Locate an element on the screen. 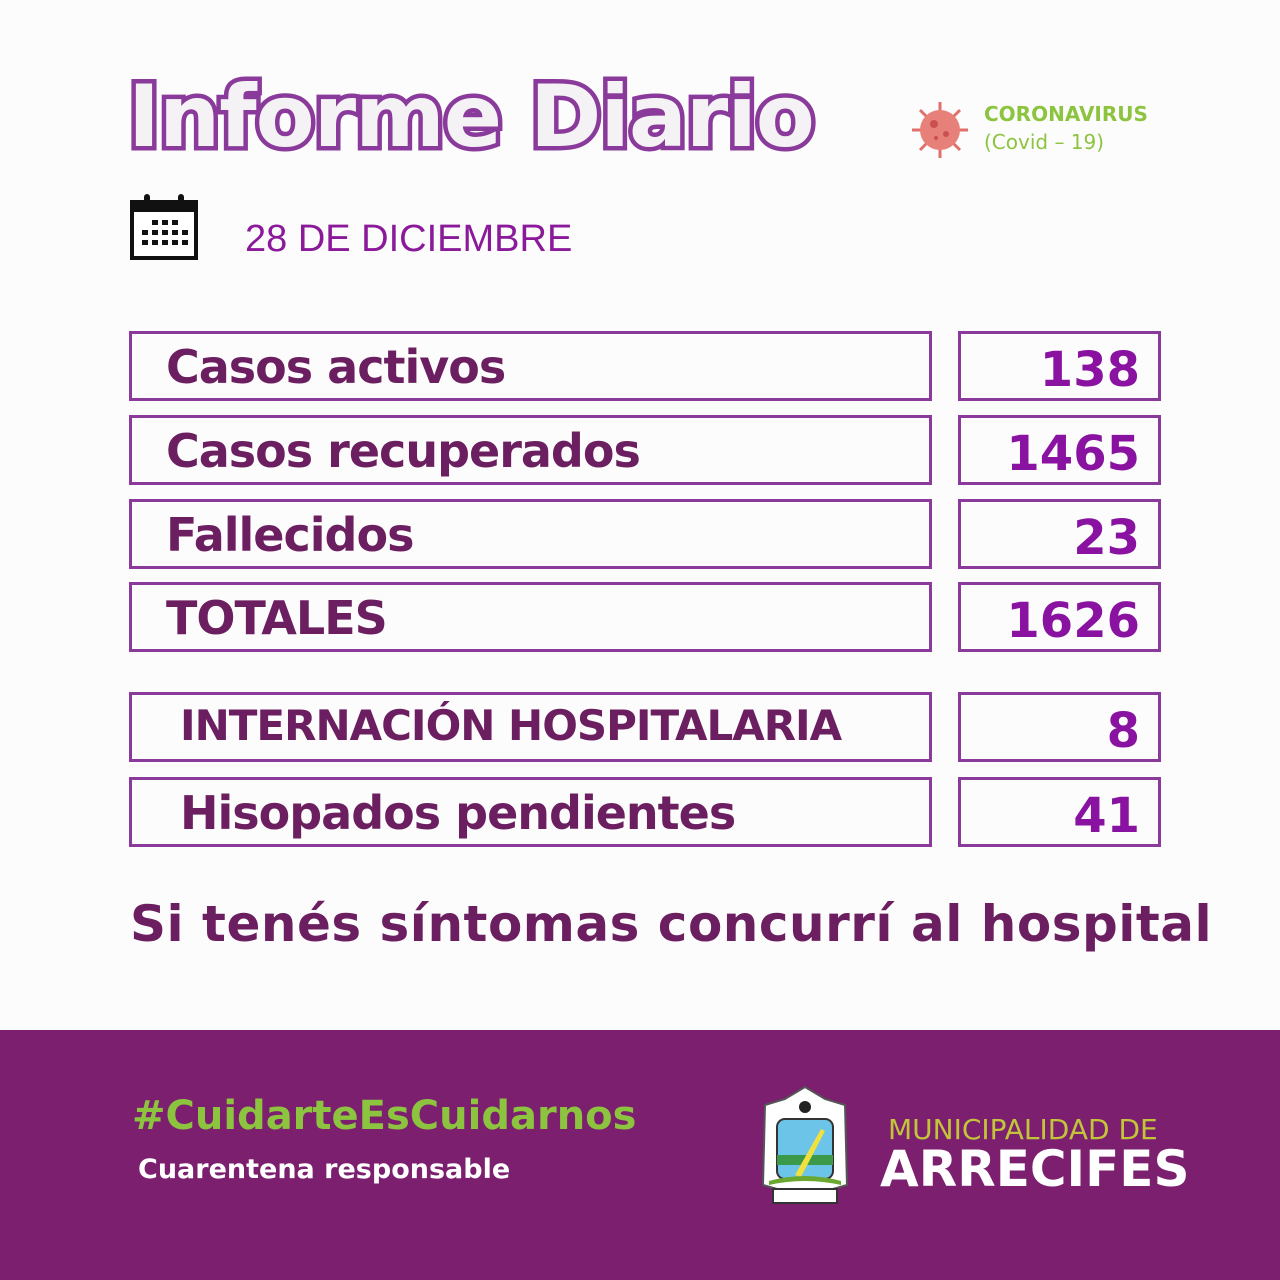  coronavirus-icon is located at coordinates (940, 130).